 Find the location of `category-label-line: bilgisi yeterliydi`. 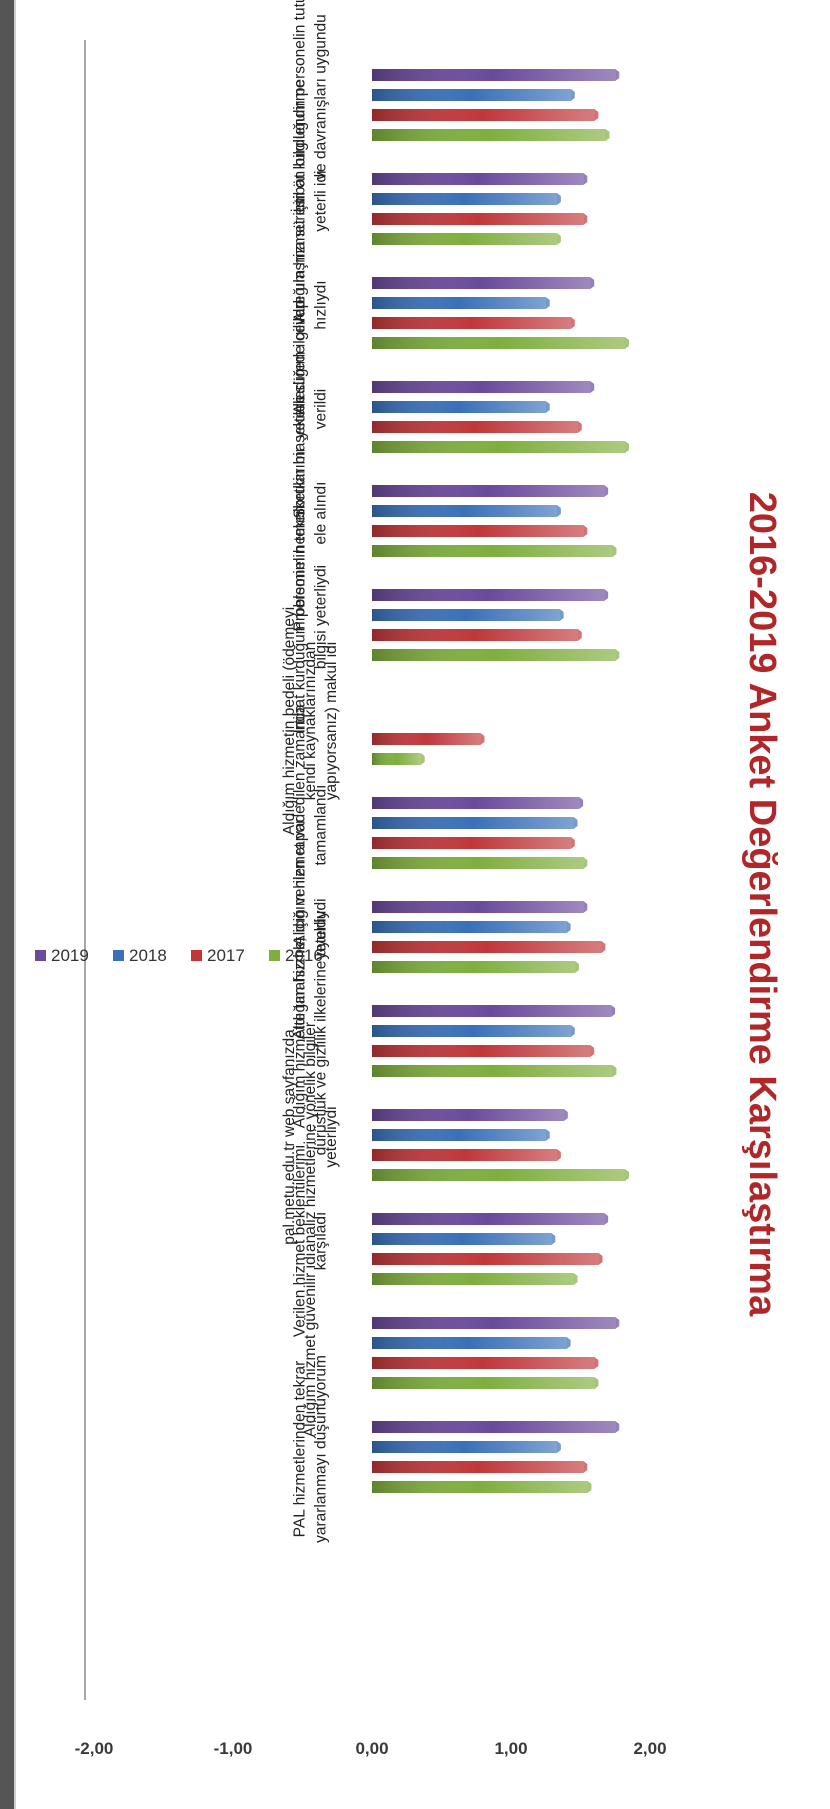

category-label-line: bilgisi yeterliydi is located at coordinates (321, 617).